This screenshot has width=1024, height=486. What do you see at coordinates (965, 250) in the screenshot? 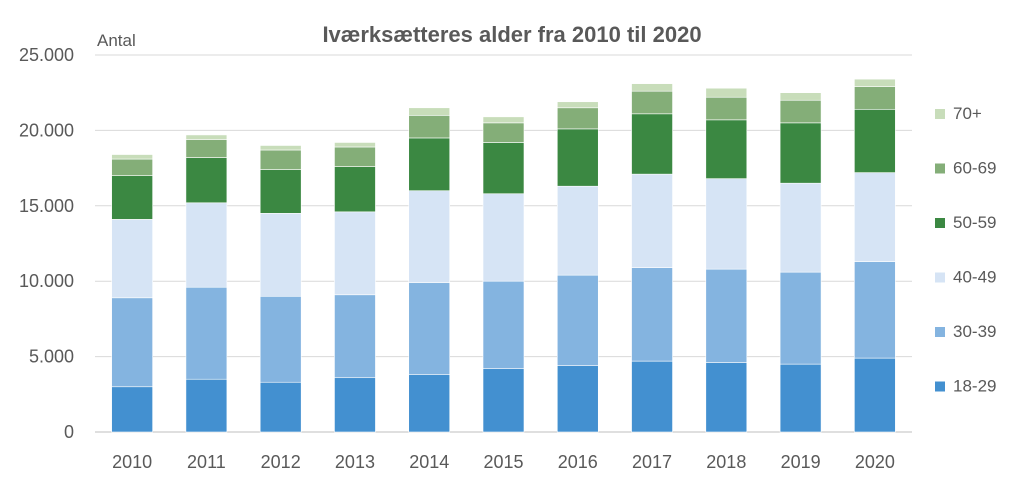
I see `legend: 70+ 60-69 50-59 40-49 30-39 18-29` at bounding box center [965, 250].